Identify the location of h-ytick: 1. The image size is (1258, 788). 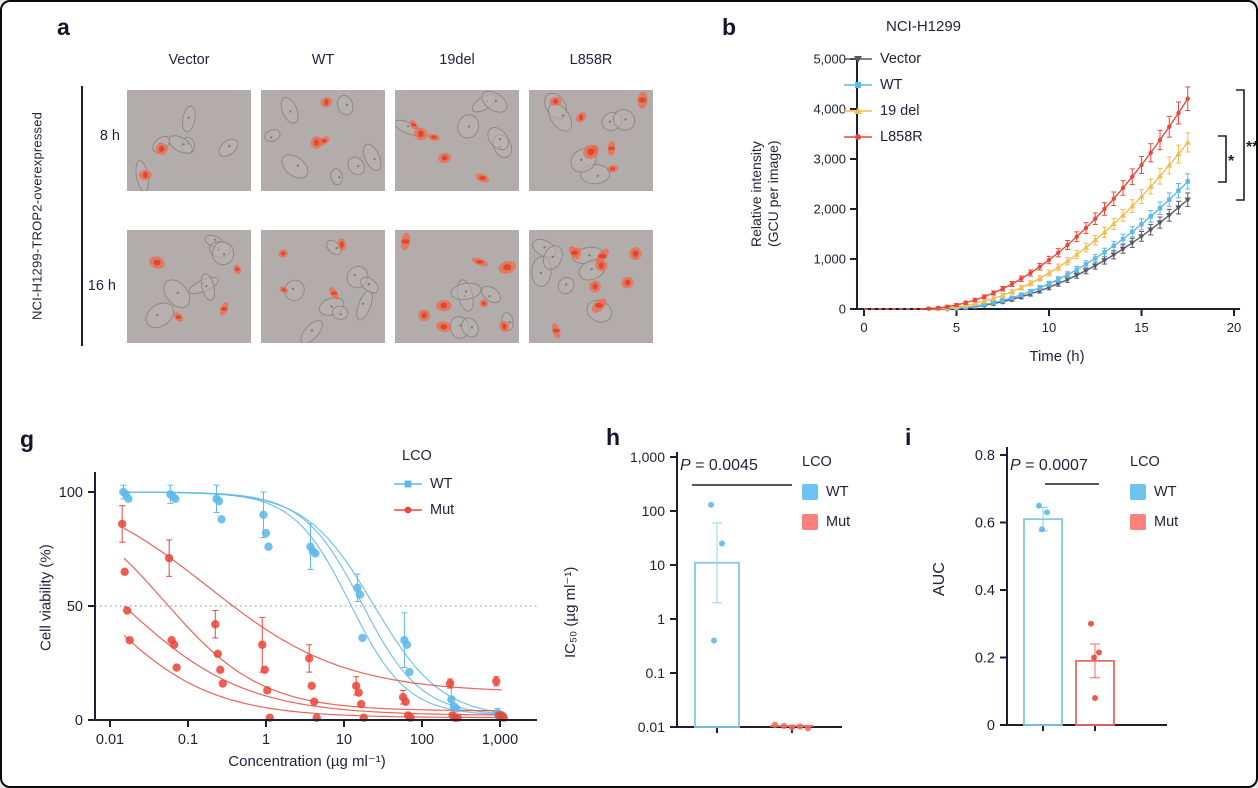
(661, 619).